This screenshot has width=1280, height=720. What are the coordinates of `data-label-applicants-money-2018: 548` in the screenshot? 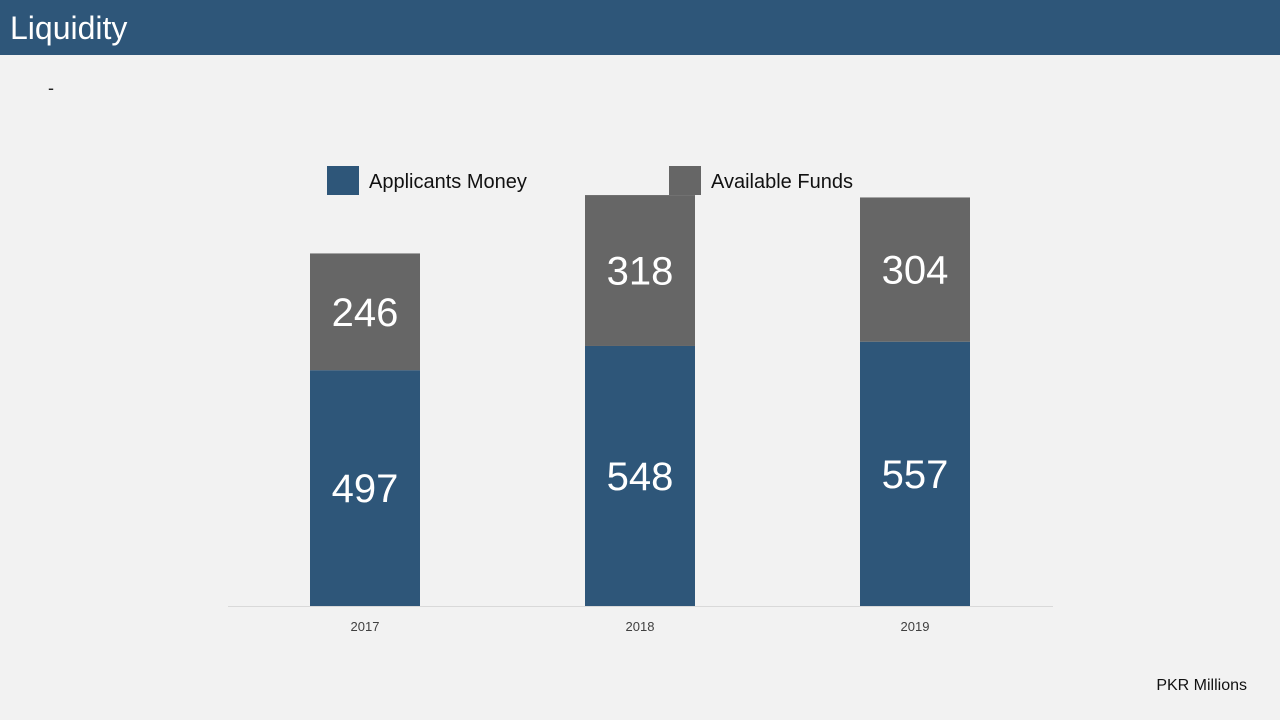 It's located at (640, 477).